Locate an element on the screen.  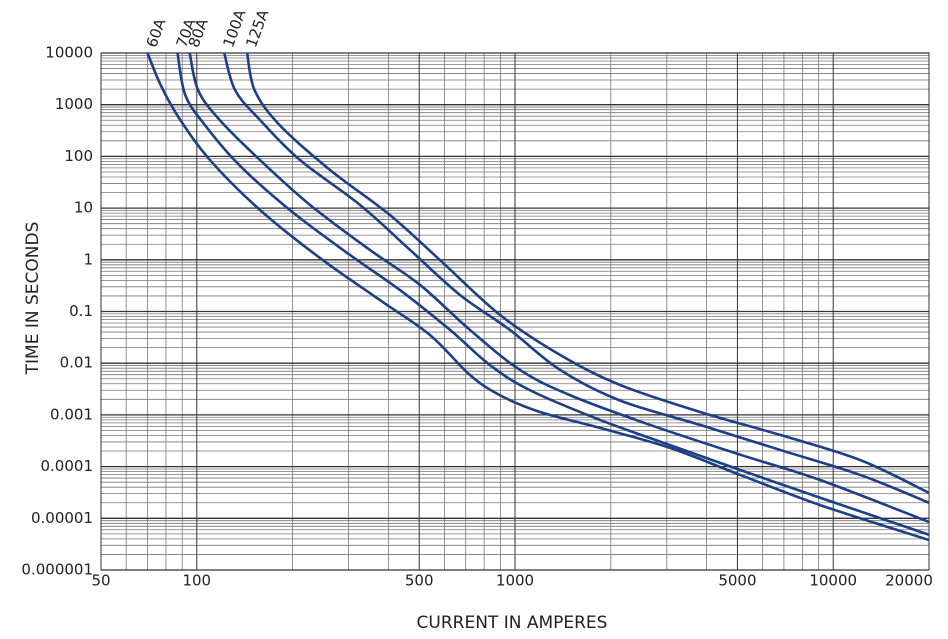
x-tick-label: 100 is located at coordinates (196, 581).